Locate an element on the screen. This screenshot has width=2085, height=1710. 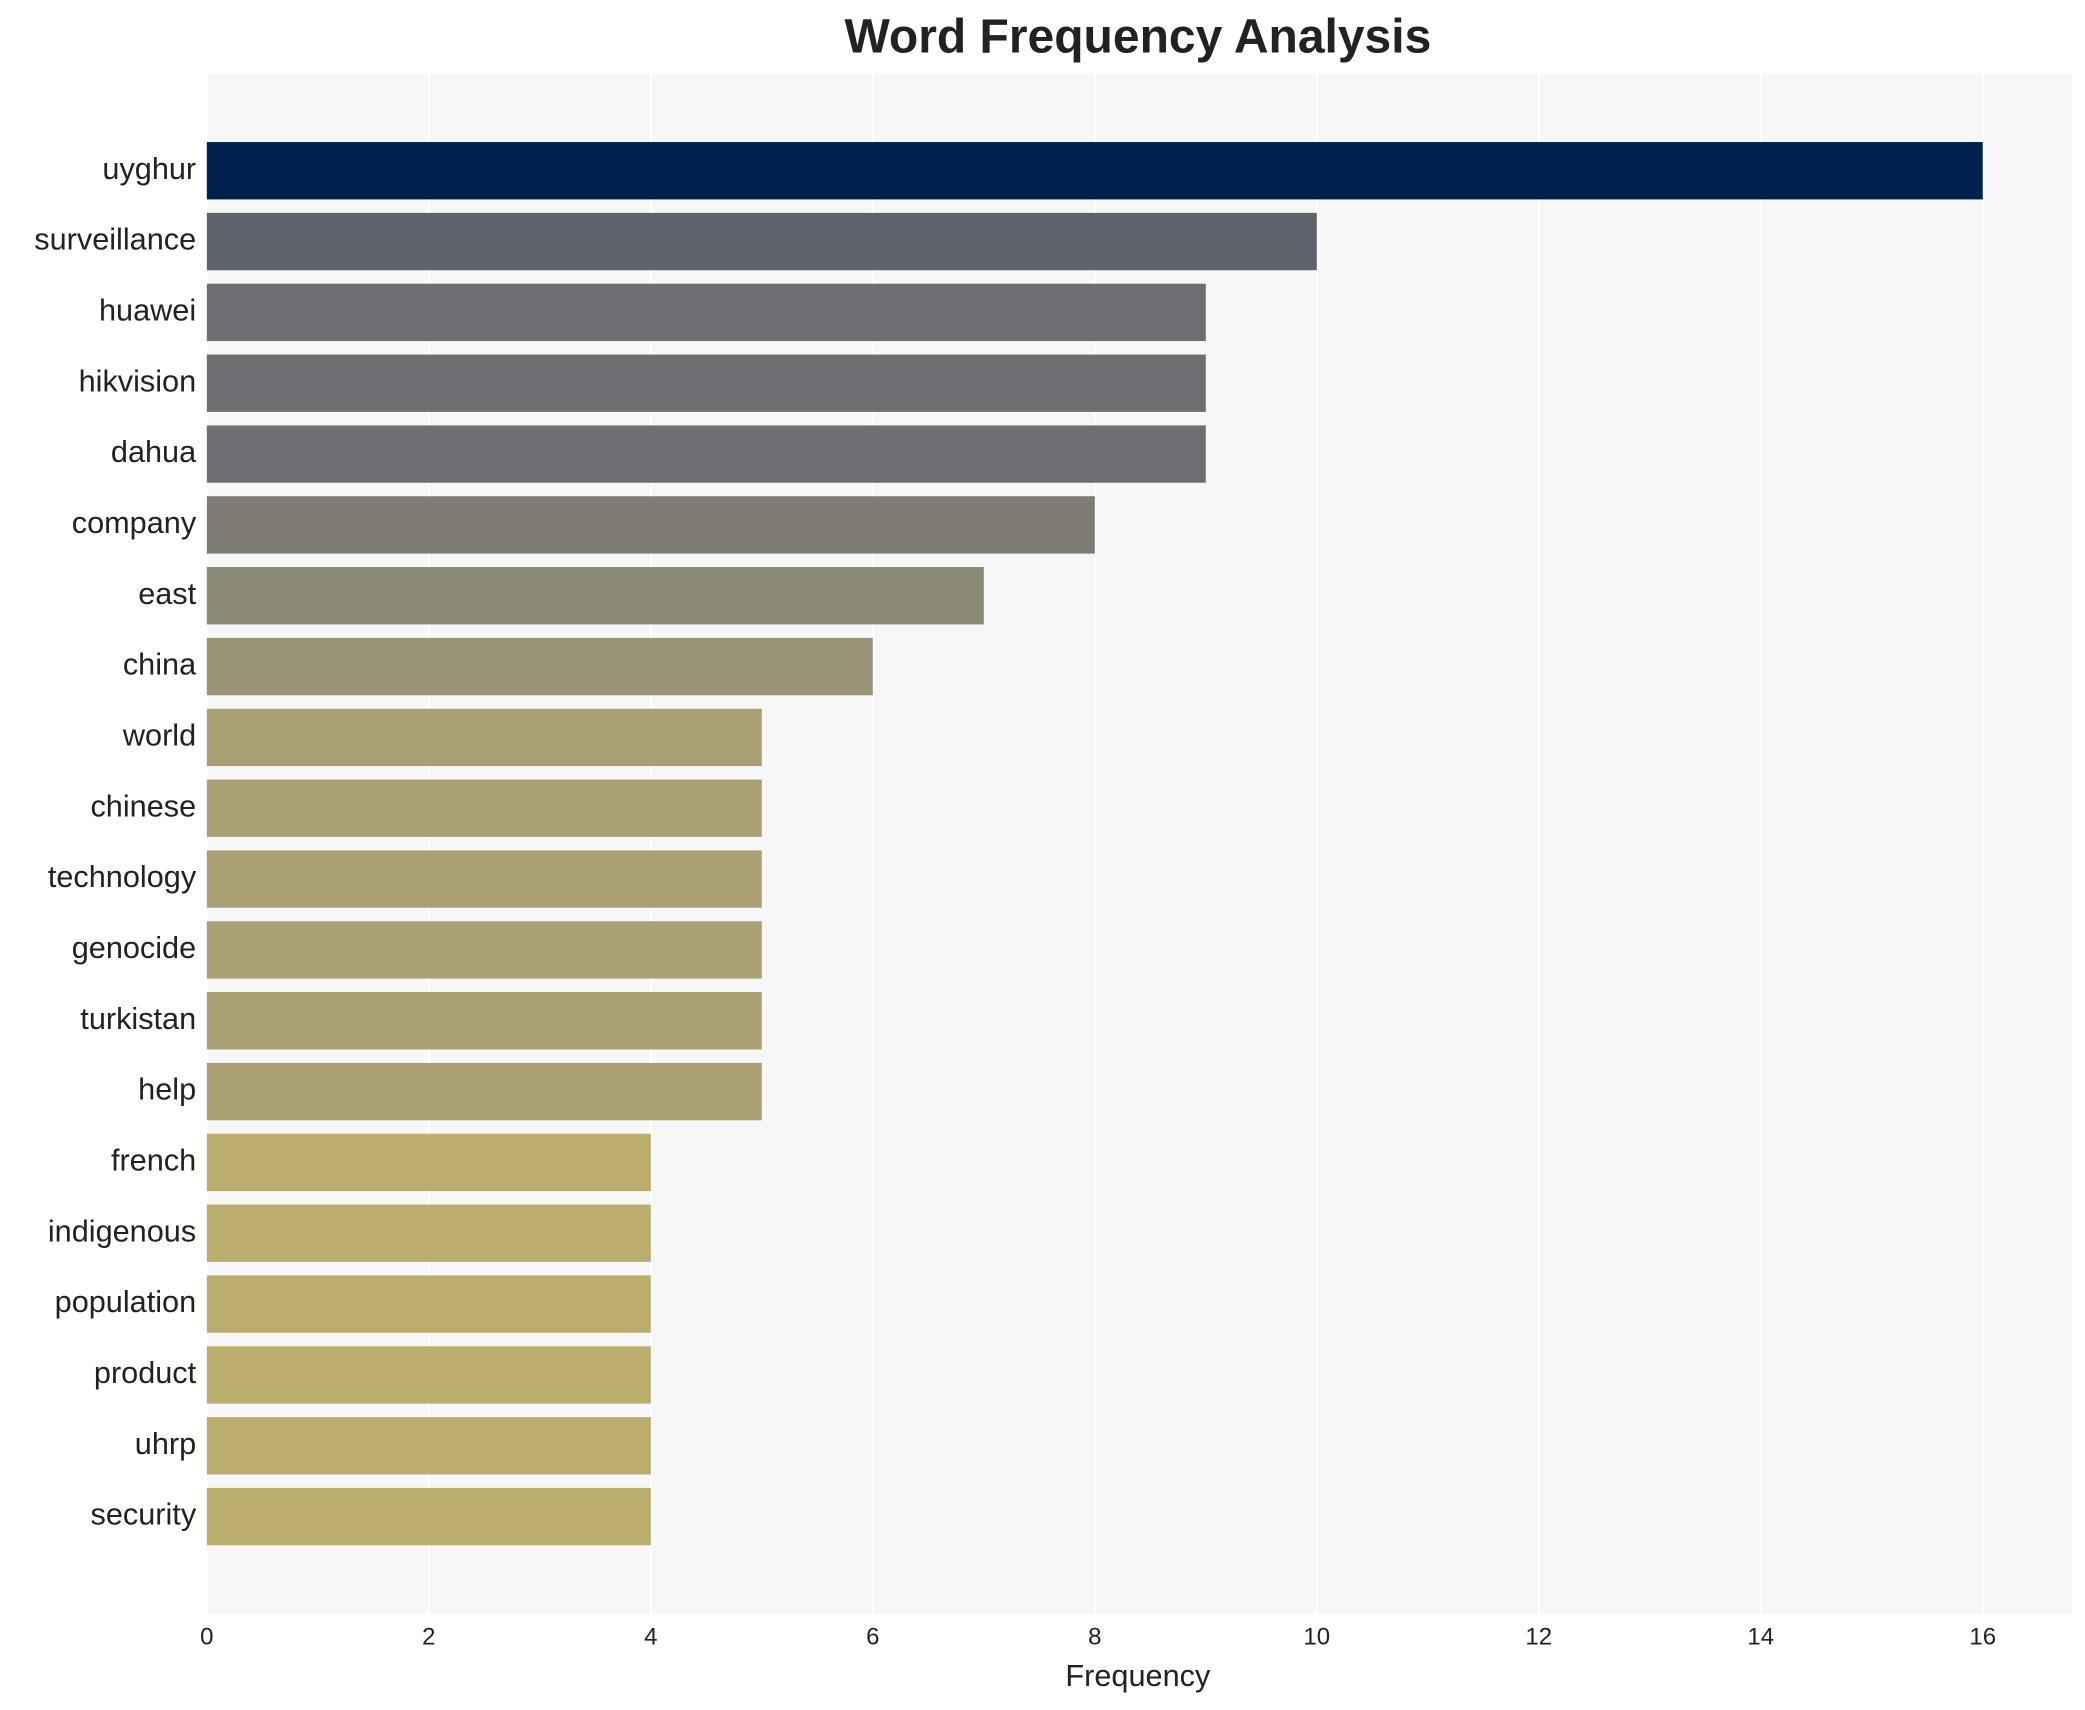
y-tick-label: french is located at coordinates (153, 1161).